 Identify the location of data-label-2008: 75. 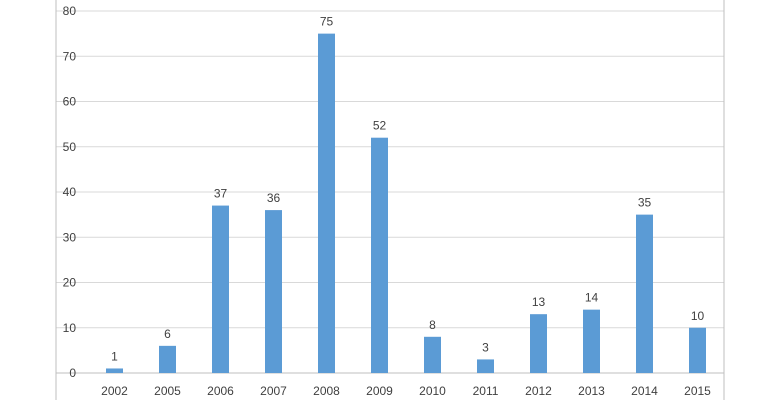
(327, 22).